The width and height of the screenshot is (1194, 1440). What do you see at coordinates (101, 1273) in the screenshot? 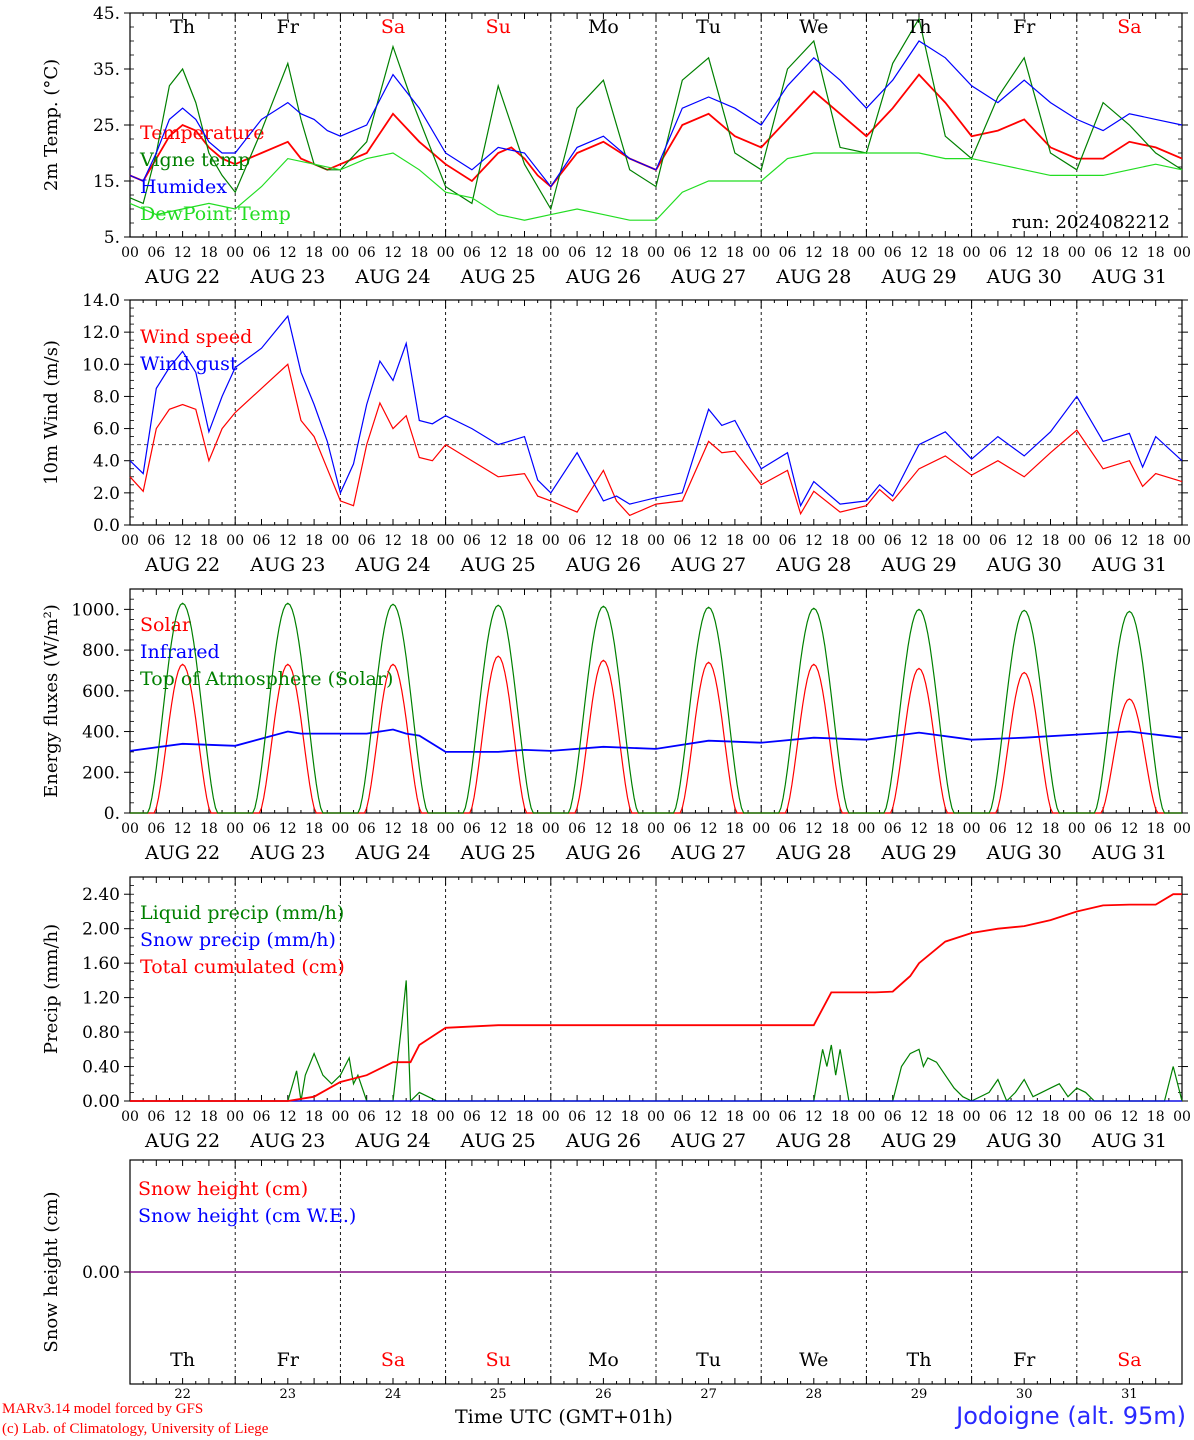
I see `y-tick-label: 0.00` at bounding box center [101, 1273].